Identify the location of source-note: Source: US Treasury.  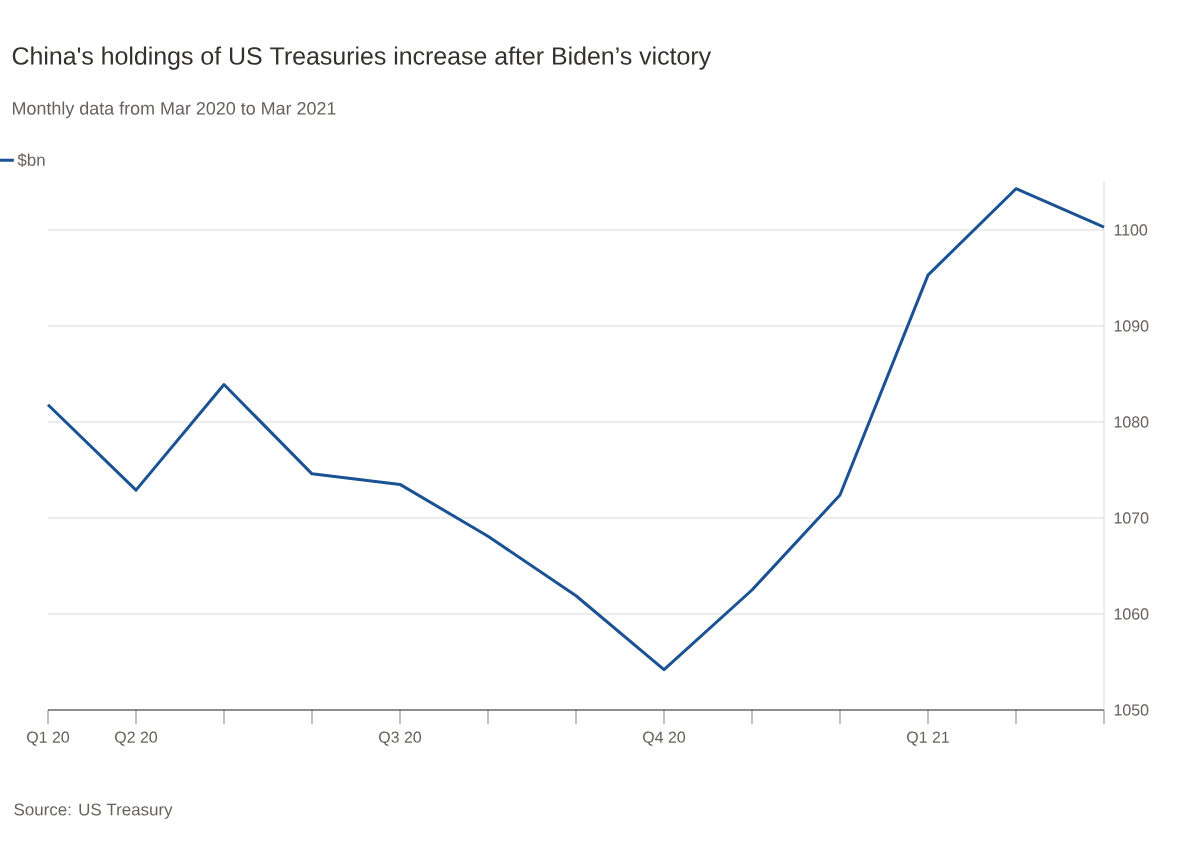
(93, 811).